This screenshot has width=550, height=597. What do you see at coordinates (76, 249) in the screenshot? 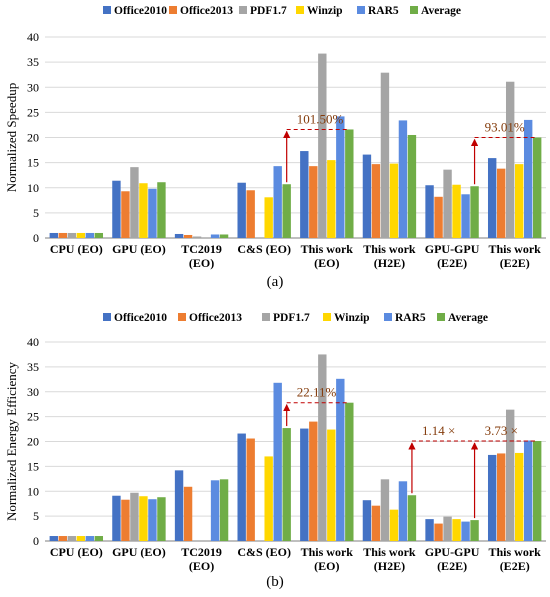
I see `x-tick-label: CPU (EO)` at bounding box center [76, 249].